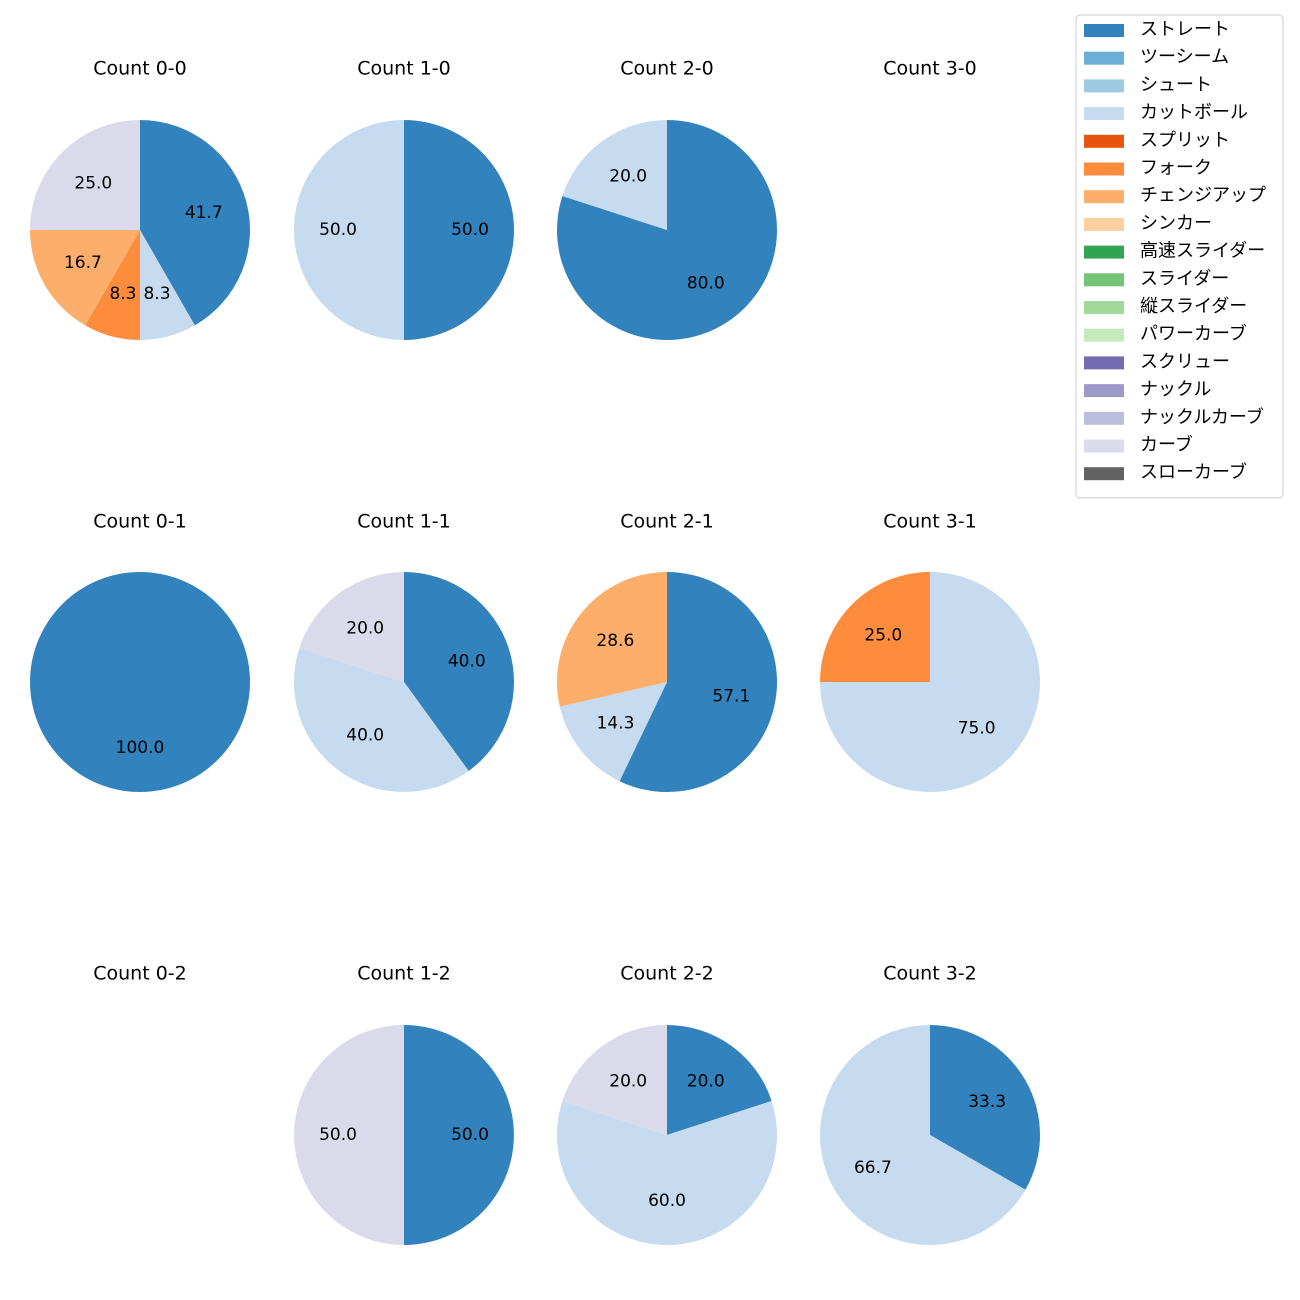 This screenshot has width=1300, height=1300. Describe the element at coordinates (616, 723) in the screenshot. I see `pie-slice-label: 14.3` at that location.